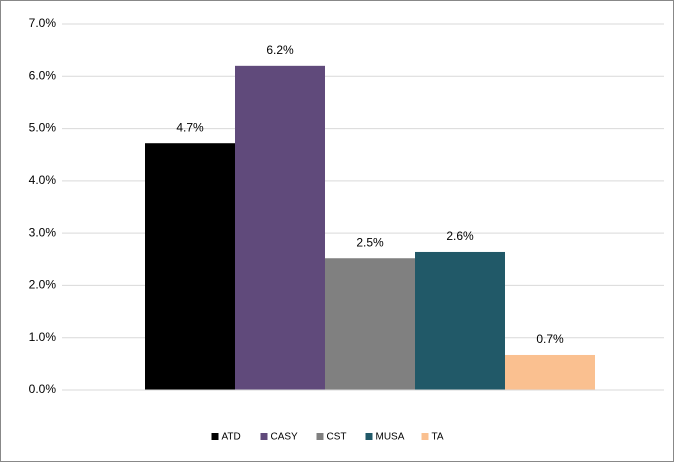 Image resolution: width=675 pixels, height=463 pixels. I want to click on legend-label: TA, so click(438, 437).